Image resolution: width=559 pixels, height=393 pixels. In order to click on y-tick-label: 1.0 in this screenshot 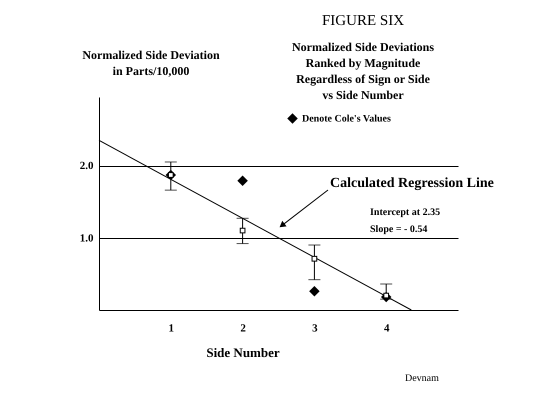, I will do `click(87, 238)`.